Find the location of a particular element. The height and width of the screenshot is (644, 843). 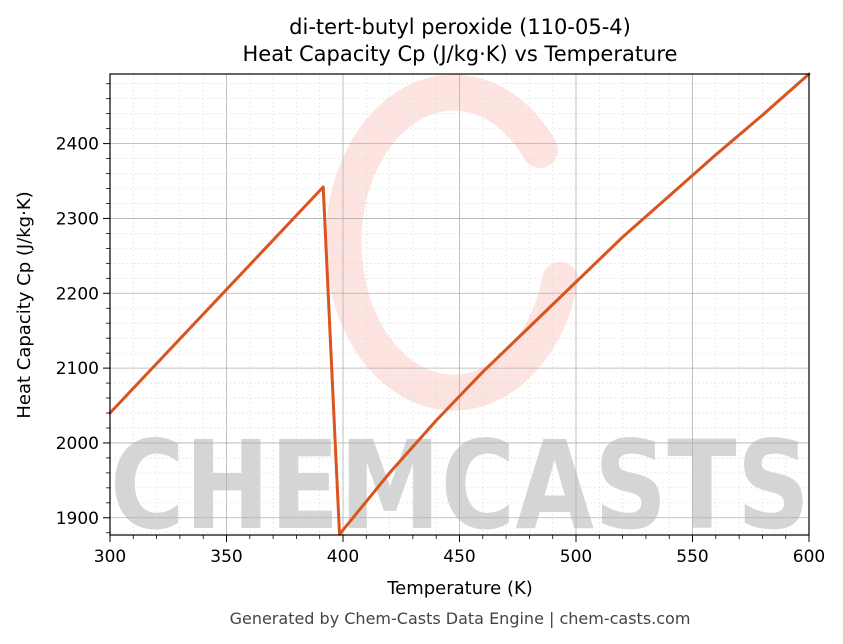

x-axis-label: Temperature (K) is located at coordinates (459, 588).